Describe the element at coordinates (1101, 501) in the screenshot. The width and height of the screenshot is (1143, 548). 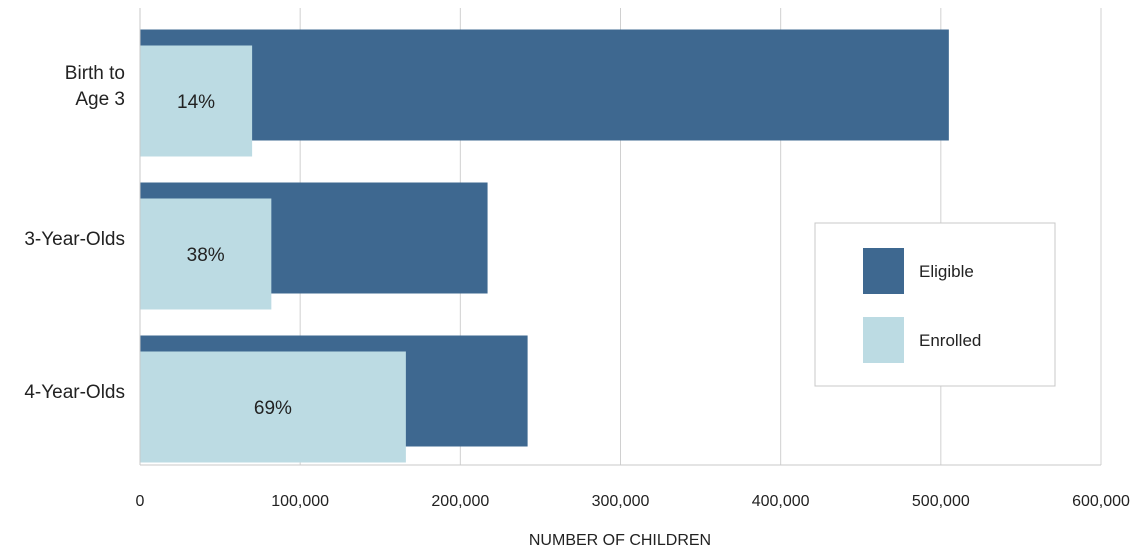
I see `x-tick-label: 600,000` at that location.